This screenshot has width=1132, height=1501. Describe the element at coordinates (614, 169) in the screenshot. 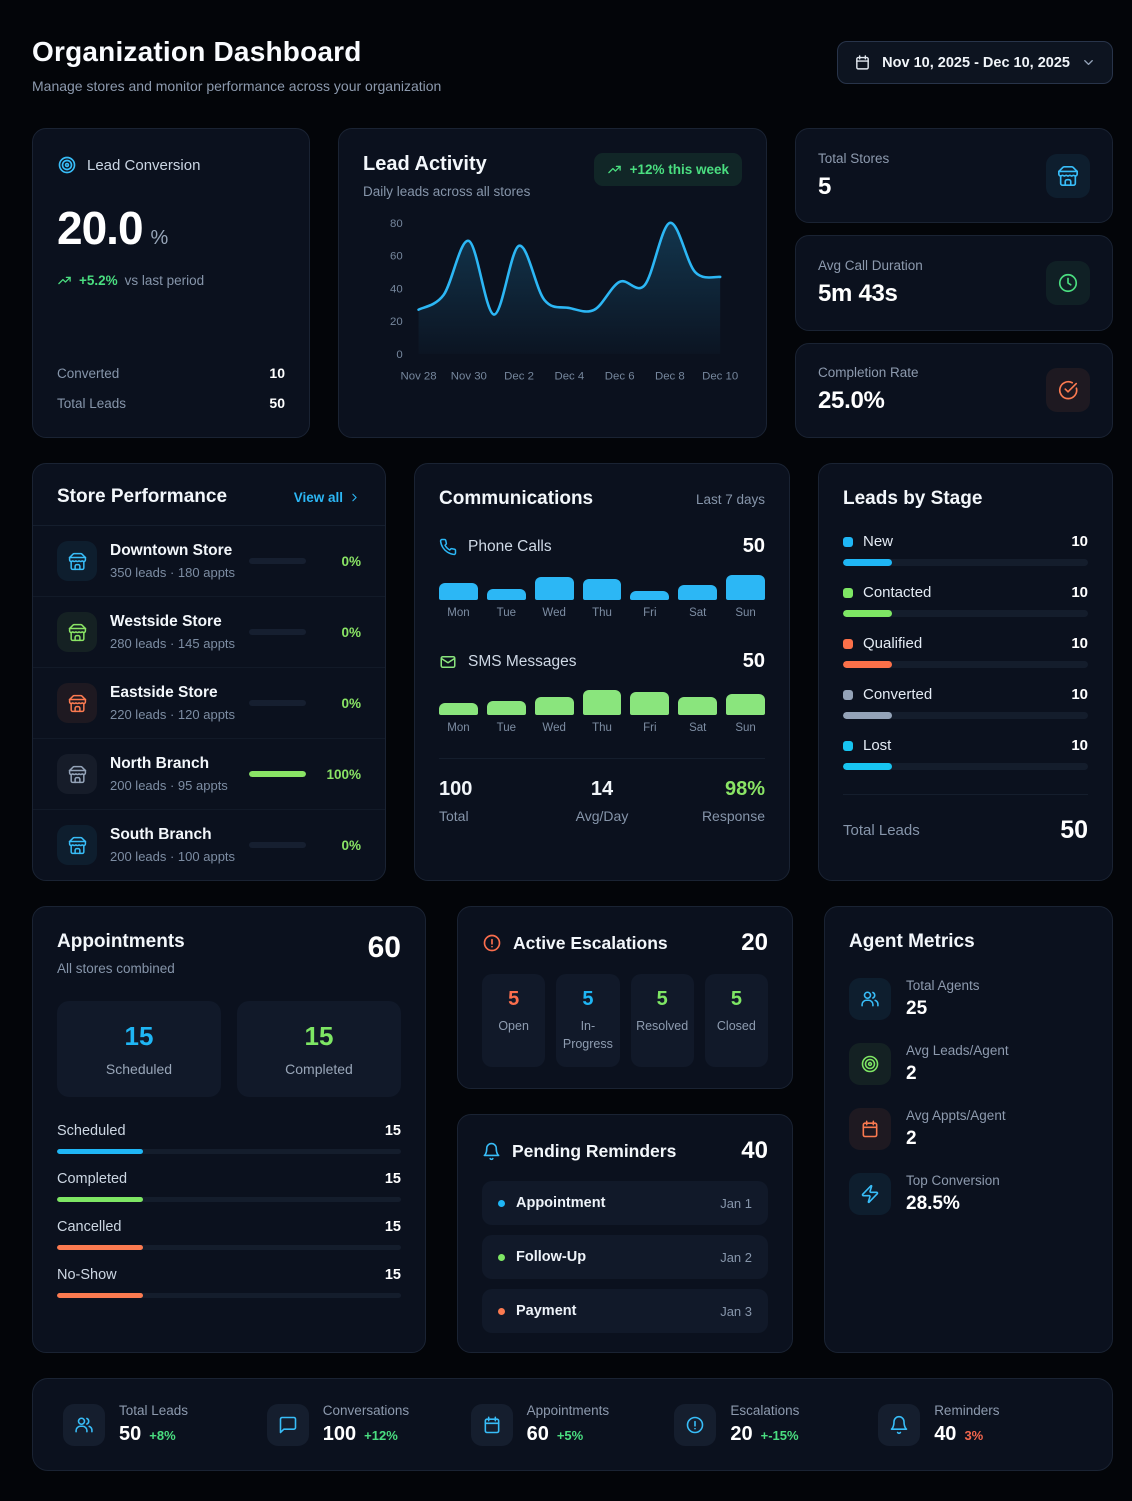

I see `trending-up-icon` at that location.